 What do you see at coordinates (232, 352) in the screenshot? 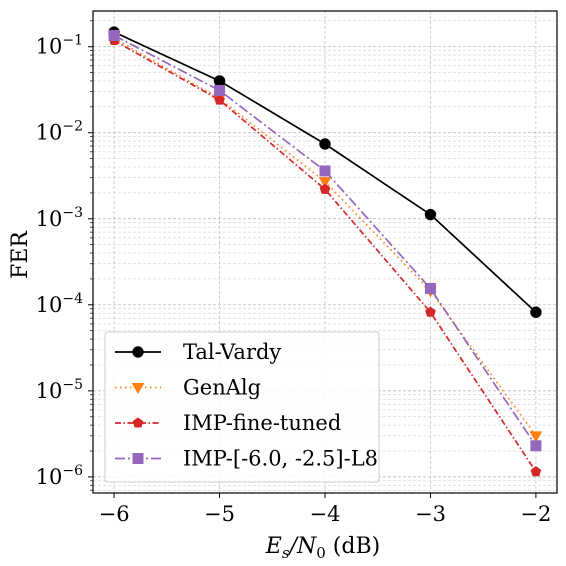
I see `legend-label: Tal-Vardy` at bounding box center [232, 352].